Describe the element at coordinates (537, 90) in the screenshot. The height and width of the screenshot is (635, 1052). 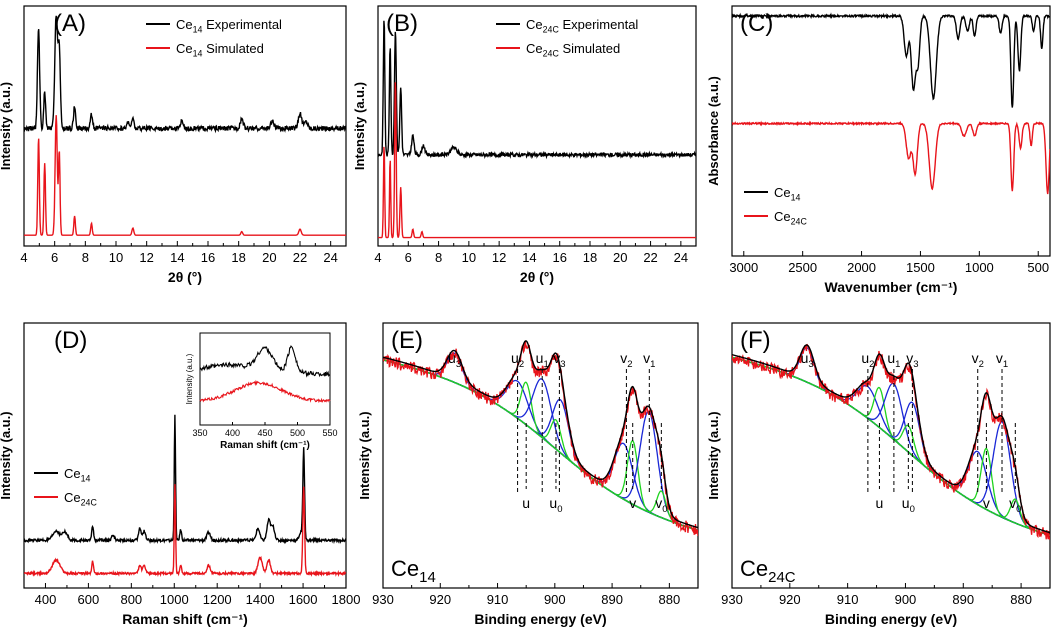
I see `series-line-ce24c-experimental` at that location.